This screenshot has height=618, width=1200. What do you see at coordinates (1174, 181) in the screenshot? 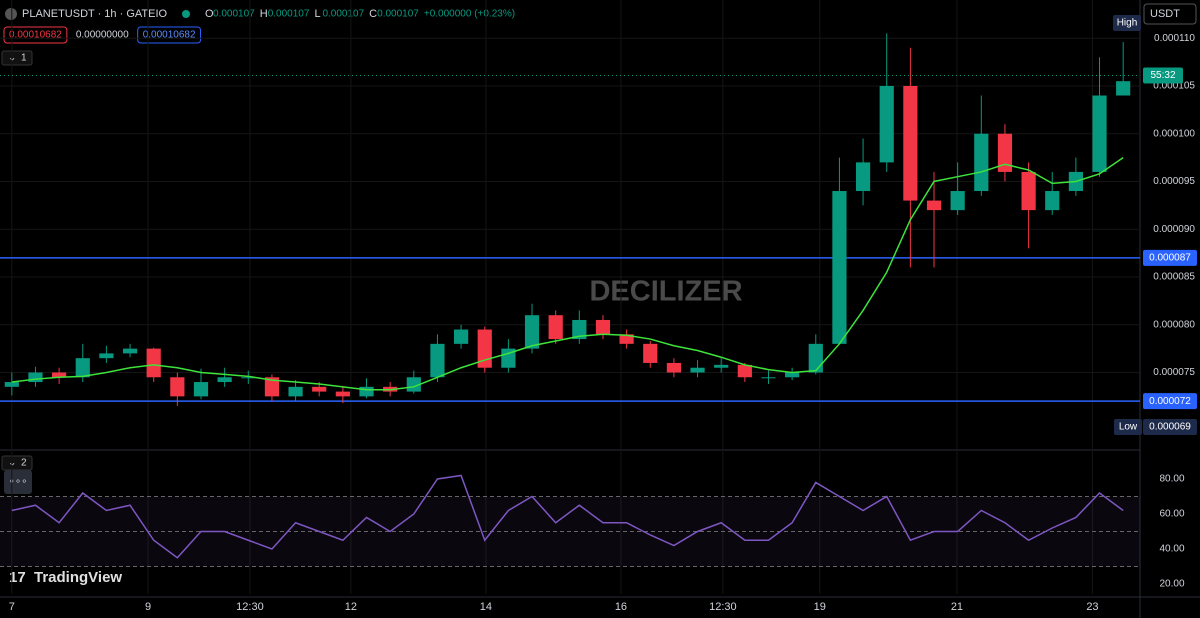
I see `y-tick-label: 0.000095` at bounding box center [1174, 181].